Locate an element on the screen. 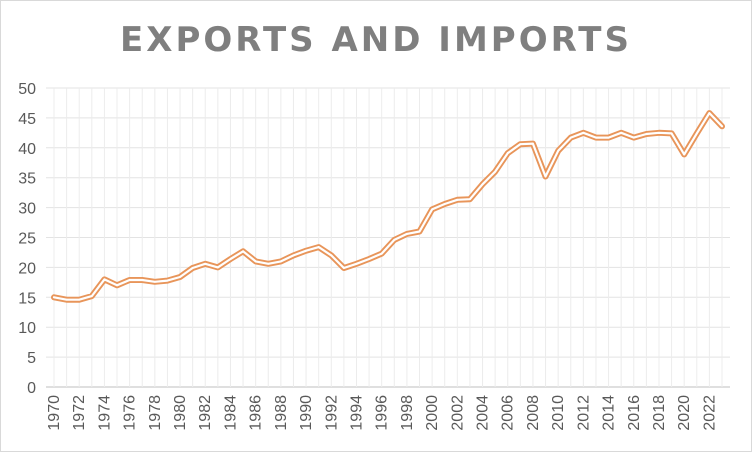 This screenshot has width=752, height=452. data-point-1971 is located at coordinates (67, 300).